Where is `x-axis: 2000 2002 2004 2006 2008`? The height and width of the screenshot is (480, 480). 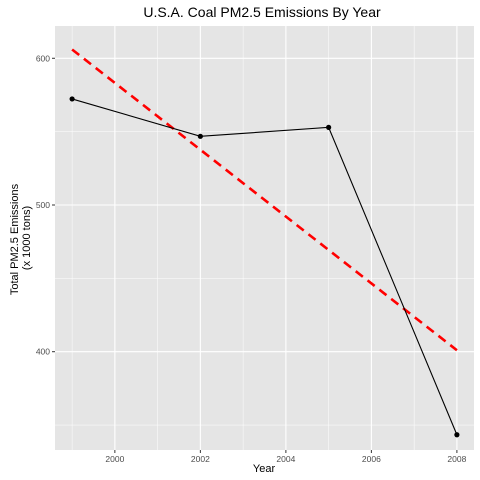
x-axis: 2000 2002 2004 2006 2008 is located at coordinates (286, 457).